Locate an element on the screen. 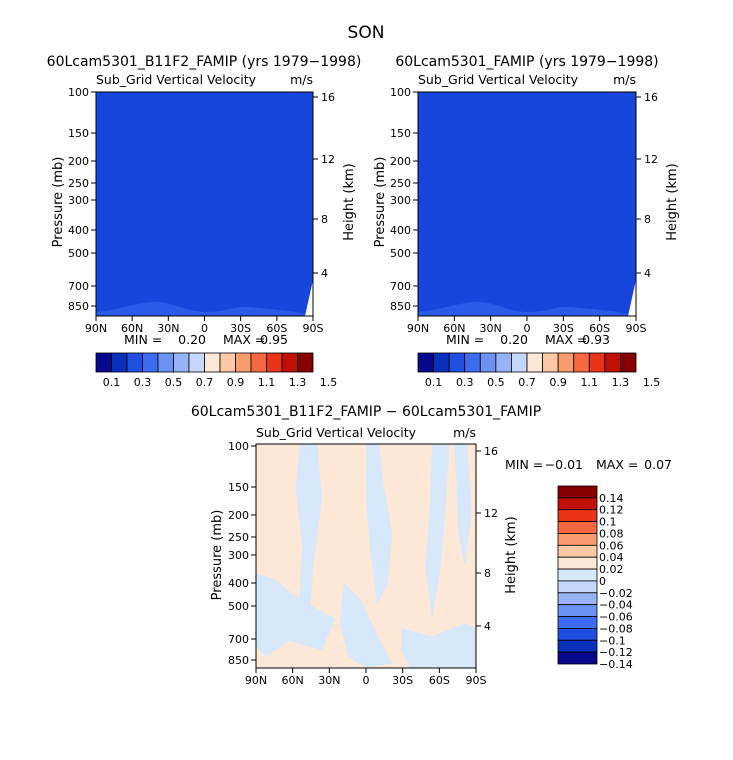 Image resolution: width=733 pixels, height=760 pixels. panel-title: 60Lcam5301_B11F2_FAMIP (yrs 1979−1998) is located at coordinates (204, 62).